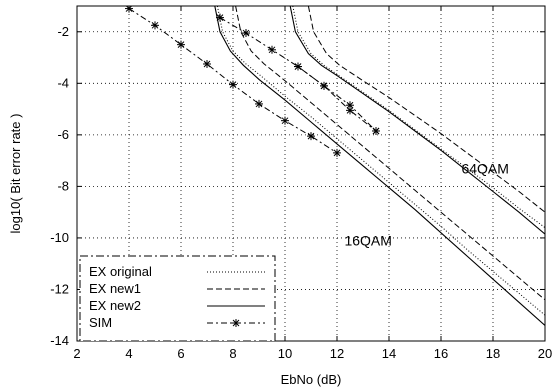 Image resolution: width=558 pixels, height=392 pixels. What do you see at coordinates (311, 379) in the screenshot?
I see `x-axis-label: EbNo (dB)` at bounding box center [311, 379].